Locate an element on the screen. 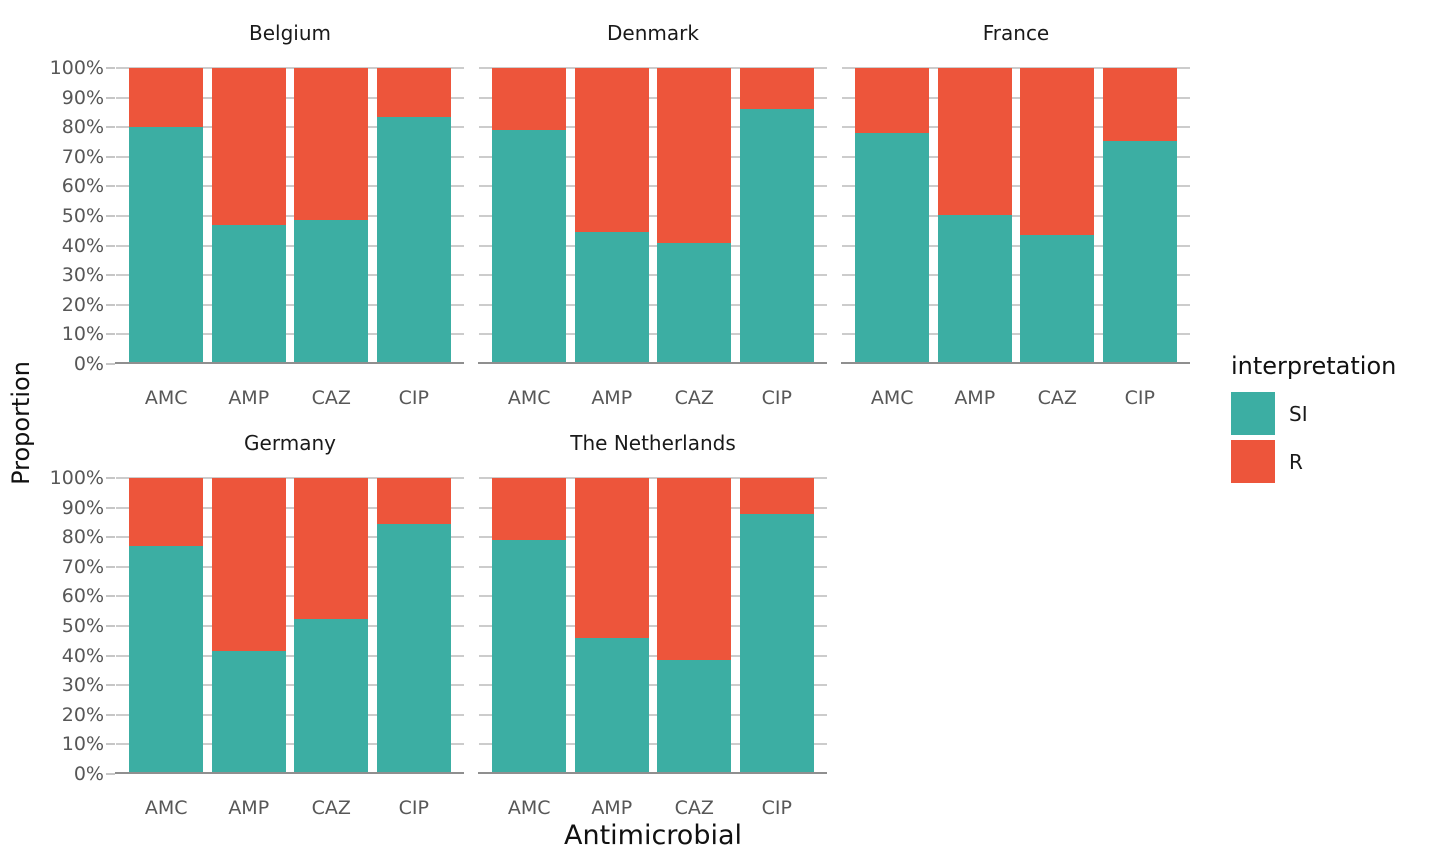  legend-swatch-si is located at coordinates (1253, 413).